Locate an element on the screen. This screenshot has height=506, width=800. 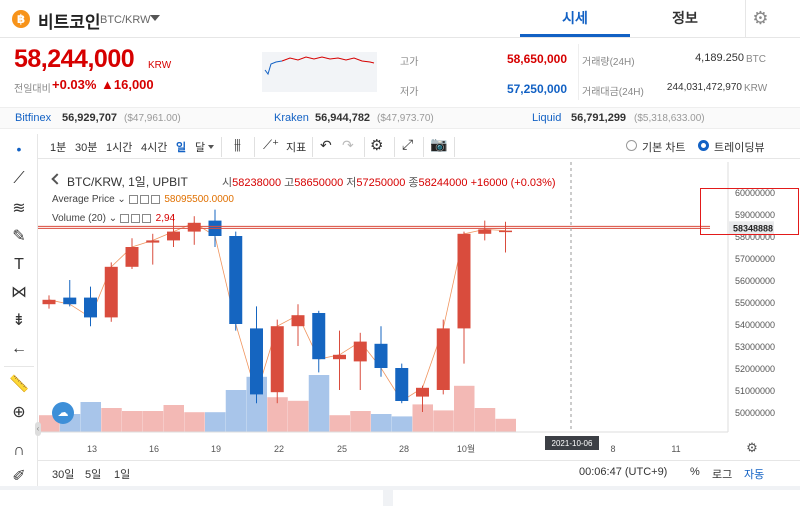
text-icon: T is located at coordinates (19, 264).